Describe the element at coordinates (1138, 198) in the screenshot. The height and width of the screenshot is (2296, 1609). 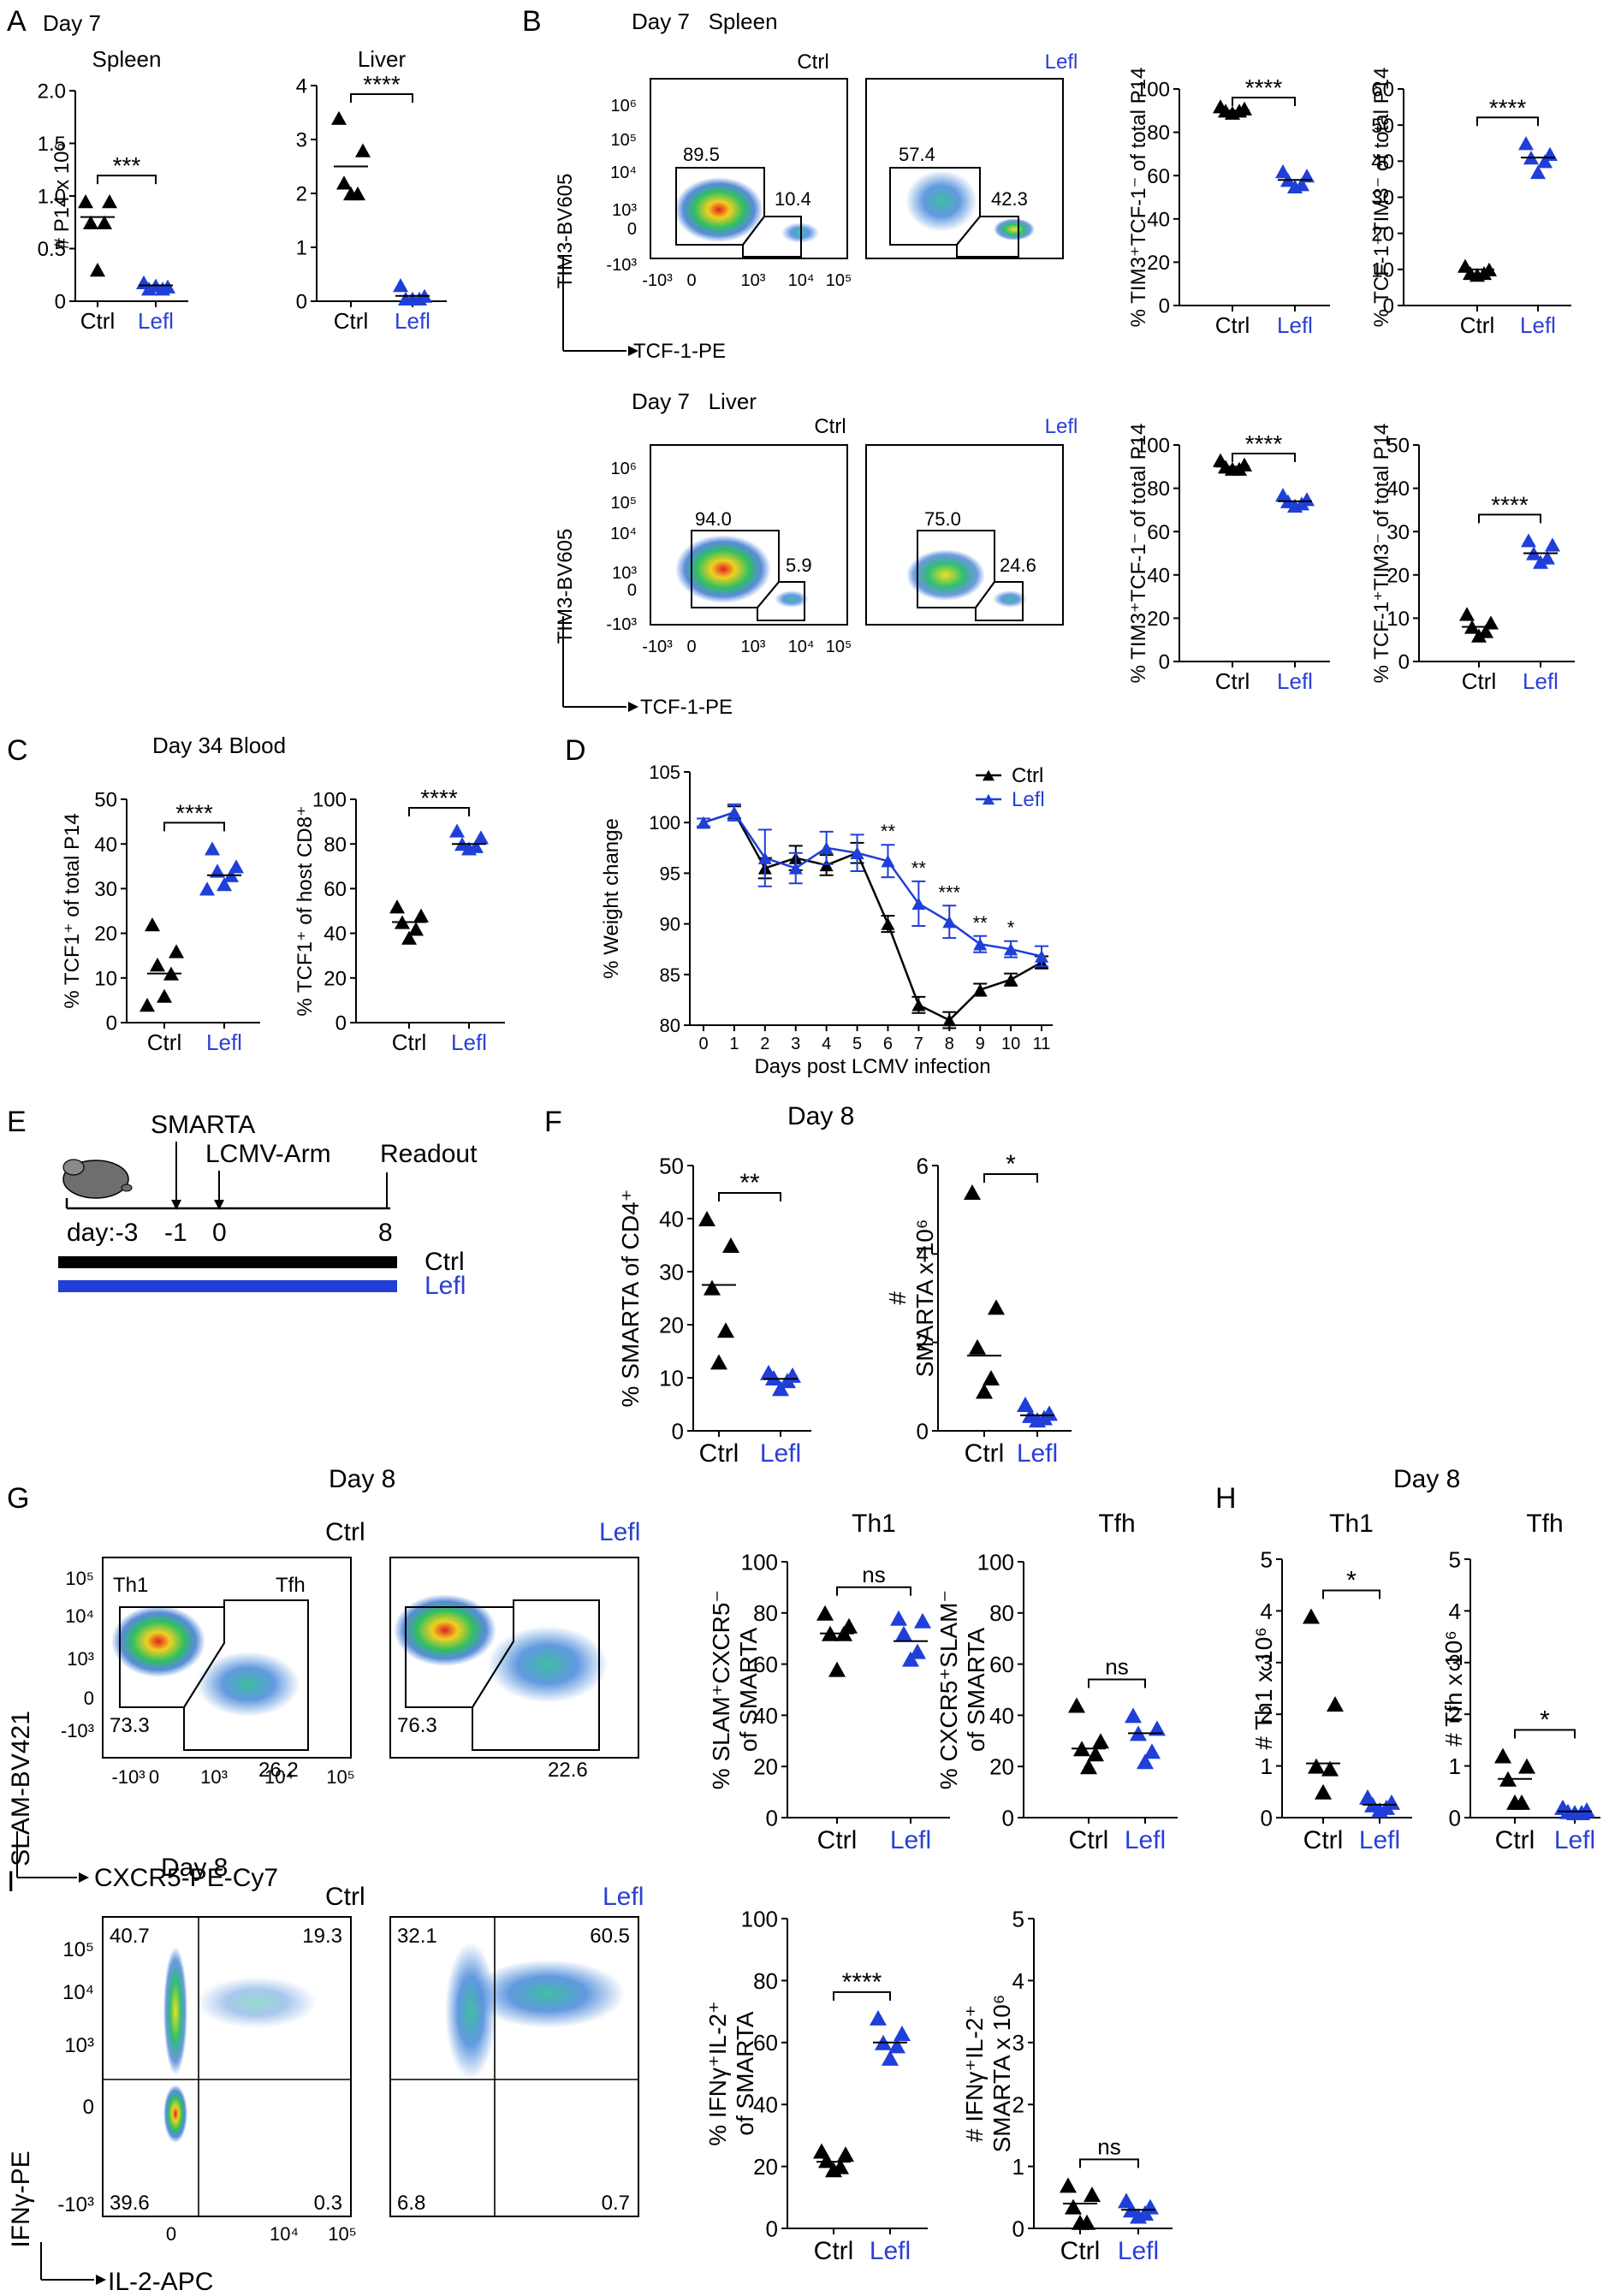
I see `y-axis-label: % TIM3⁺TCF-1⁻ of total P14` at that location.